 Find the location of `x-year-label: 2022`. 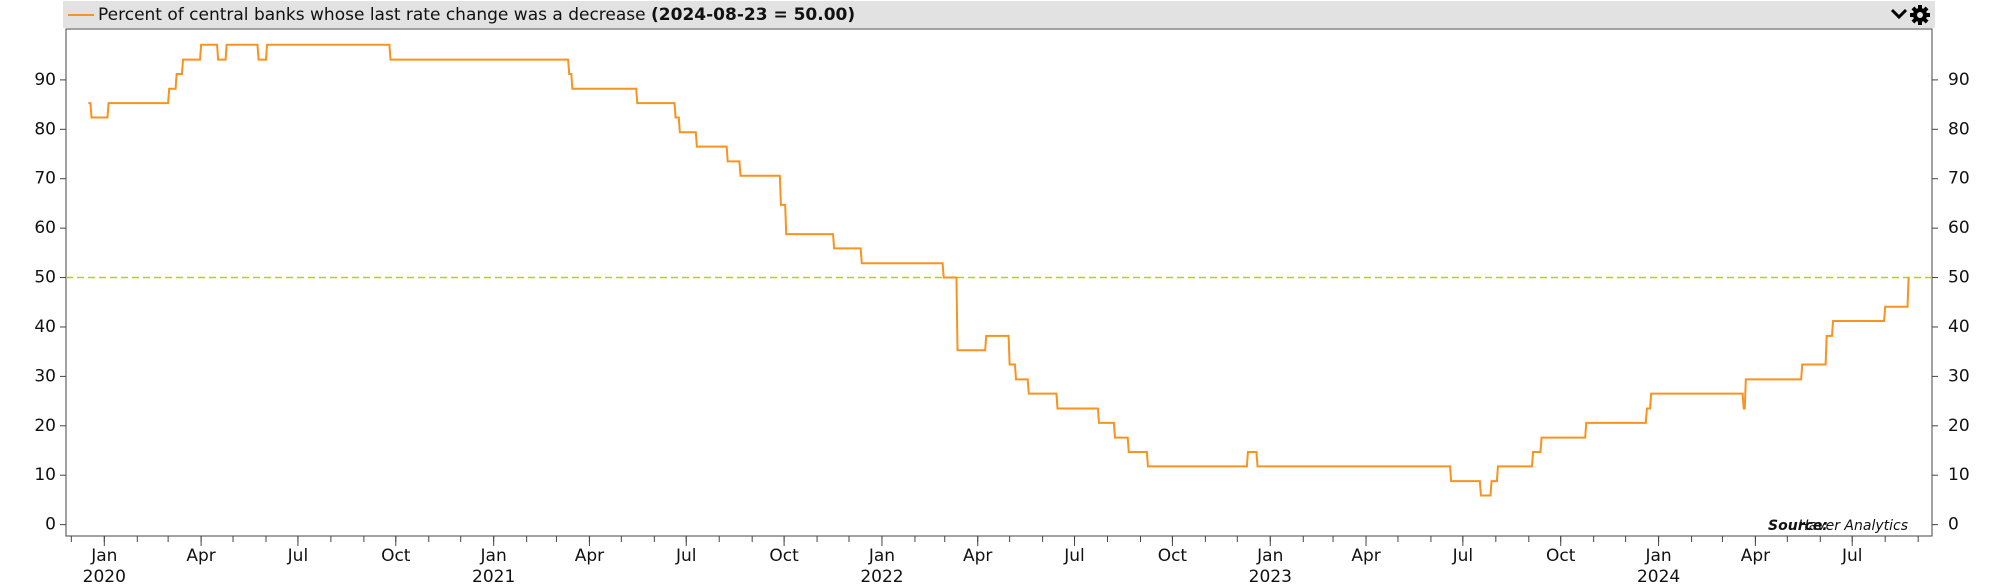

x-year-label: 2022 is located at coordinates (881, 577).